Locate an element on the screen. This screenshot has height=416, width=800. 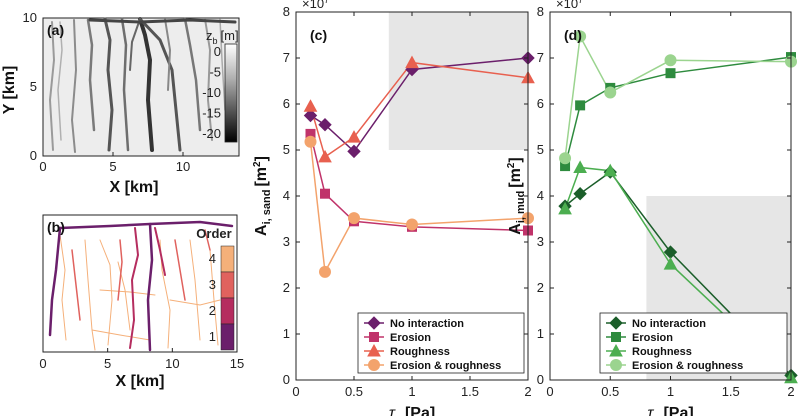
panel-b-x-tick-label: 0 is located at coordinates (42, 363).